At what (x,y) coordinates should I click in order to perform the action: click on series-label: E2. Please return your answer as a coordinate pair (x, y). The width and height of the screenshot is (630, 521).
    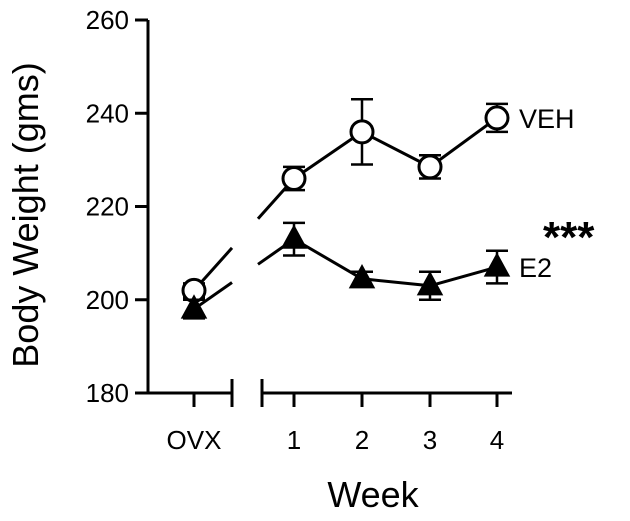
    Looking at the image, I should click on (535, 268).